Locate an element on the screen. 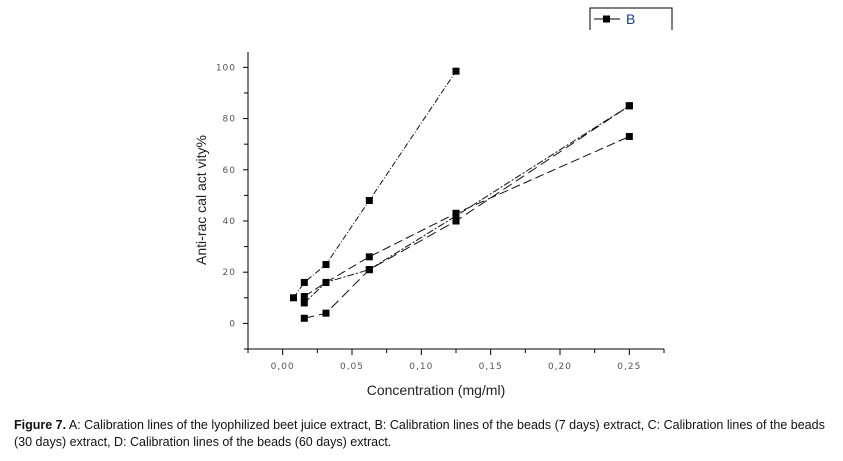  y-tick-label: 40 is located at coordinates (229, 222).